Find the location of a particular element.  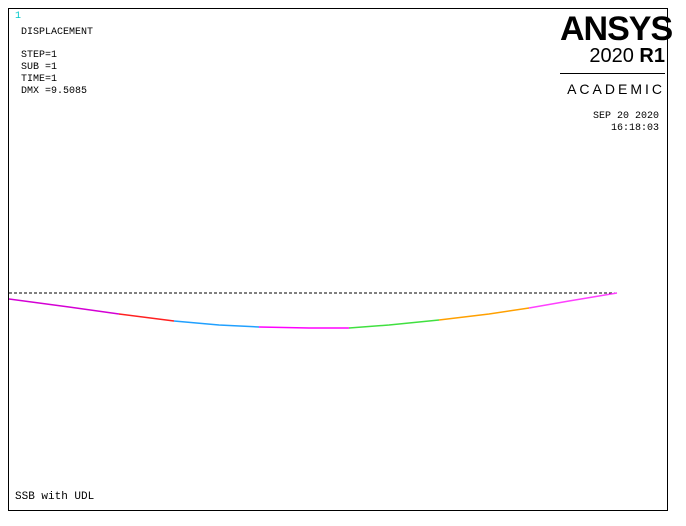

substep-label: SUB =1 is located at coordinates (39, 67).